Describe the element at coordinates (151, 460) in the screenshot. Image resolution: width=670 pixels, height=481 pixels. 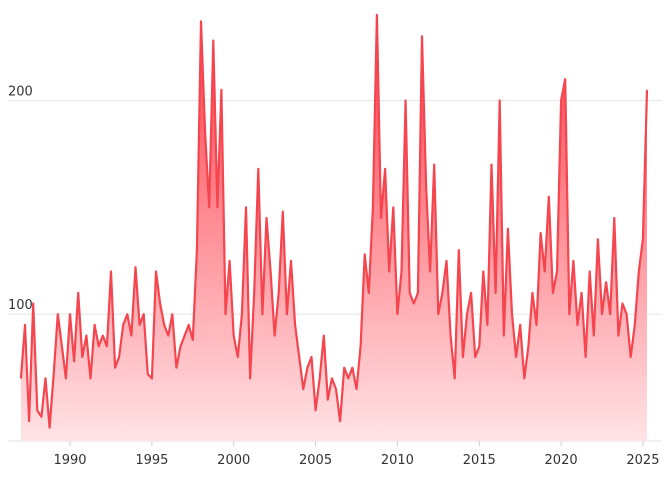
I see `x-tick-label: 1995` at that location.